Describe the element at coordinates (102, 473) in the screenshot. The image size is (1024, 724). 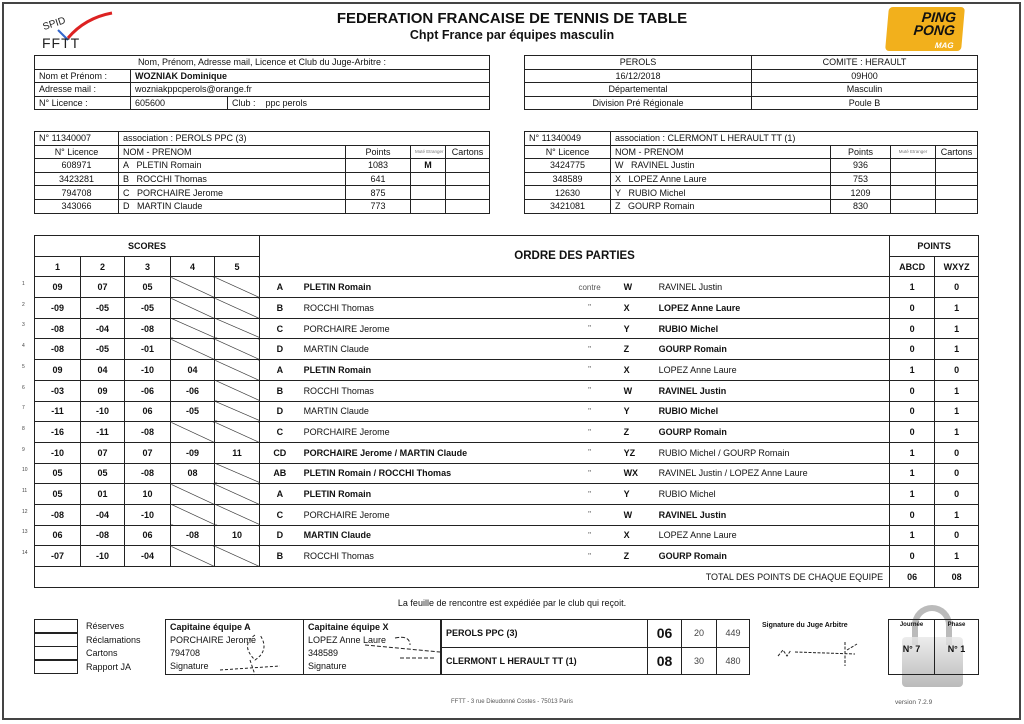
I see `set-score: 05` at that location.